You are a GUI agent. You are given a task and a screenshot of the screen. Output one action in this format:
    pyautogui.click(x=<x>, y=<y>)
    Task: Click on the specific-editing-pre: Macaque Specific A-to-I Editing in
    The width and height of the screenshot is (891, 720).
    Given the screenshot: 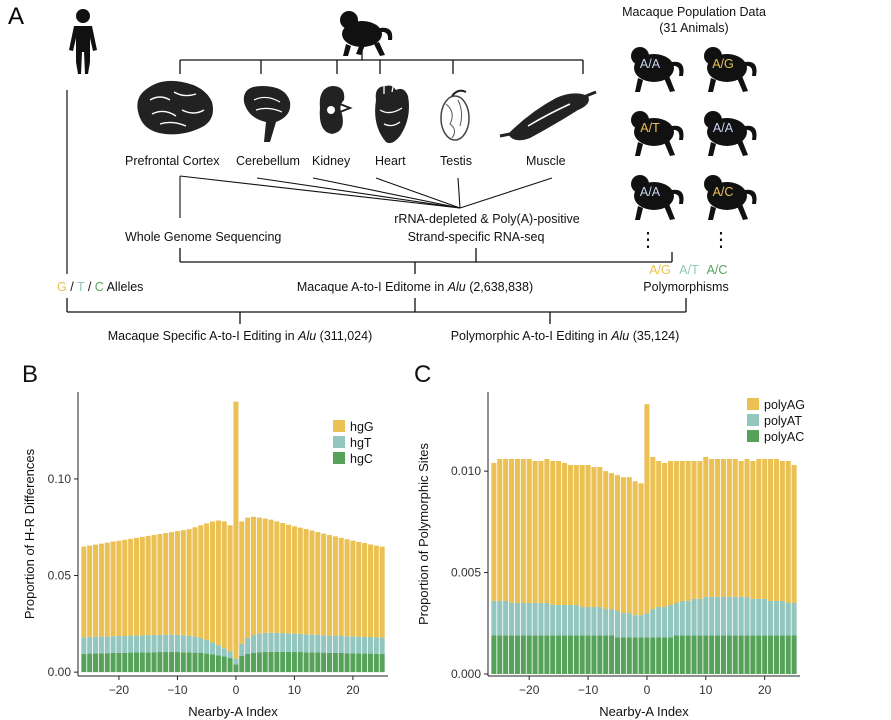 What is the action you would take?
    pyautogui.click(x=203, y=336)
    